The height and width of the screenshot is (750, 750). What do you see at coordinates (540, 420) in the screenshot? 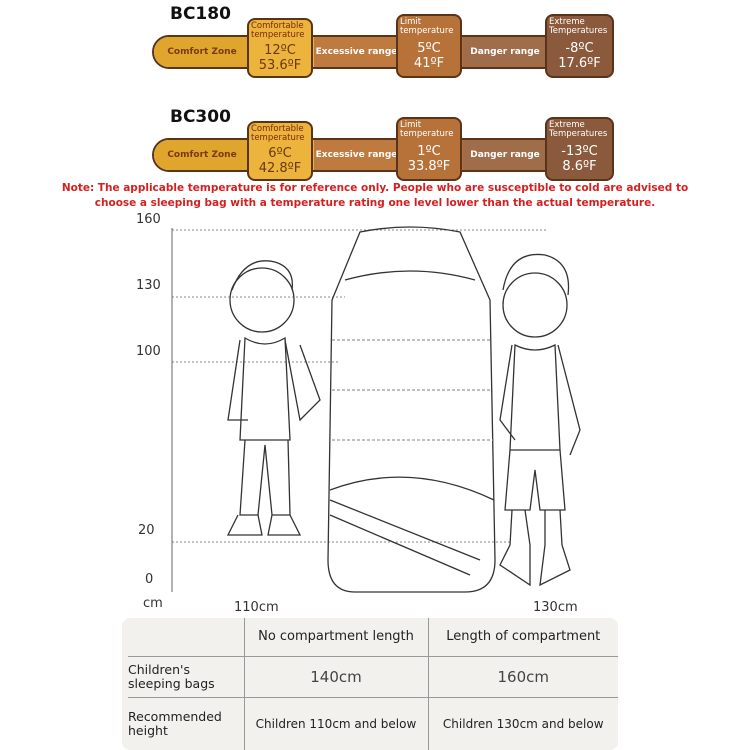
I see `child-right-illustration` at bounding box center [540, 420].